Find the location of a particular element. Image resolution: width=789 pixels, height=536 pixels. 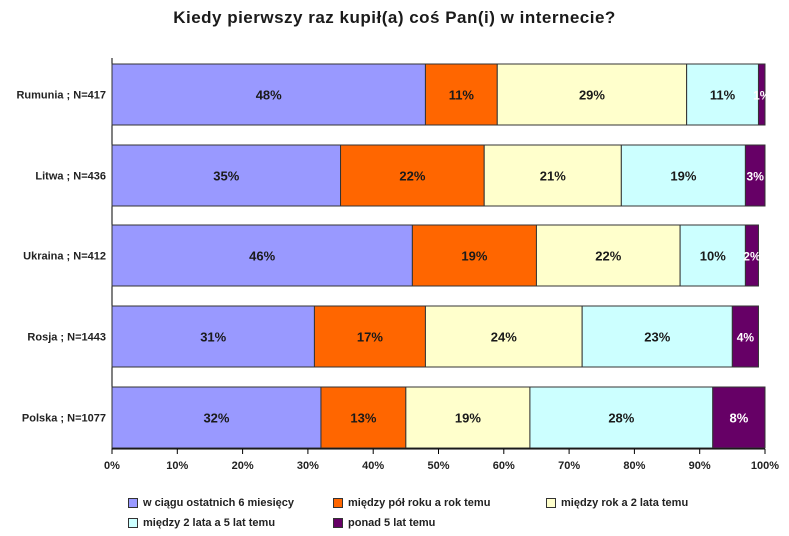

data-label: 48% is located at coordinates (269, 95).